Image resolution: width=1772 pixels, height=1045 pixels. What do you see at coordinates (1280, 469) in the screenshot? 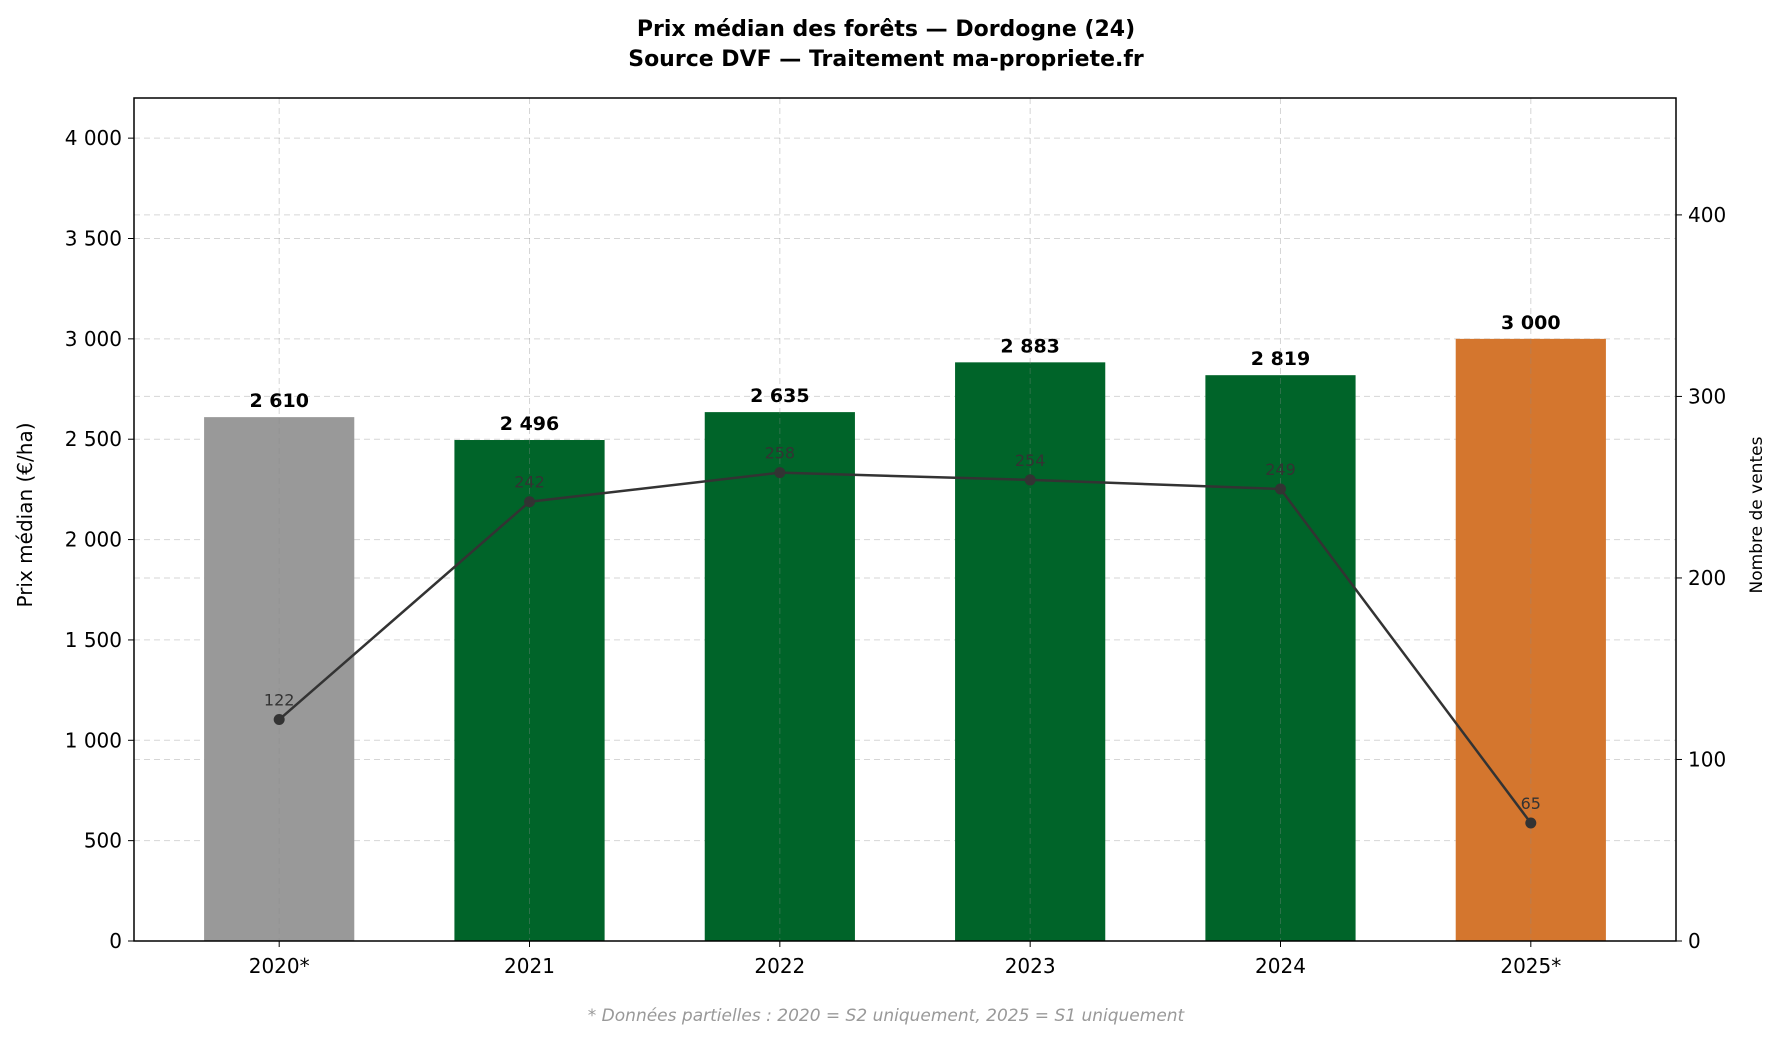
I see `sales-value-label: 249` at bounding box center [1280, 469].